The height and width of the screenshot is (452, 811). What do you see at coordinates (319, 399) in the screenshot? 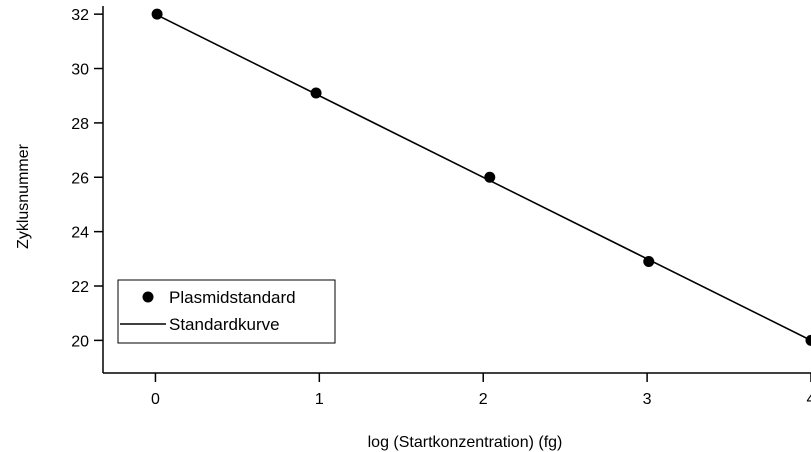
I see `x-tick-label: 1` at bounding box center [319, 399].